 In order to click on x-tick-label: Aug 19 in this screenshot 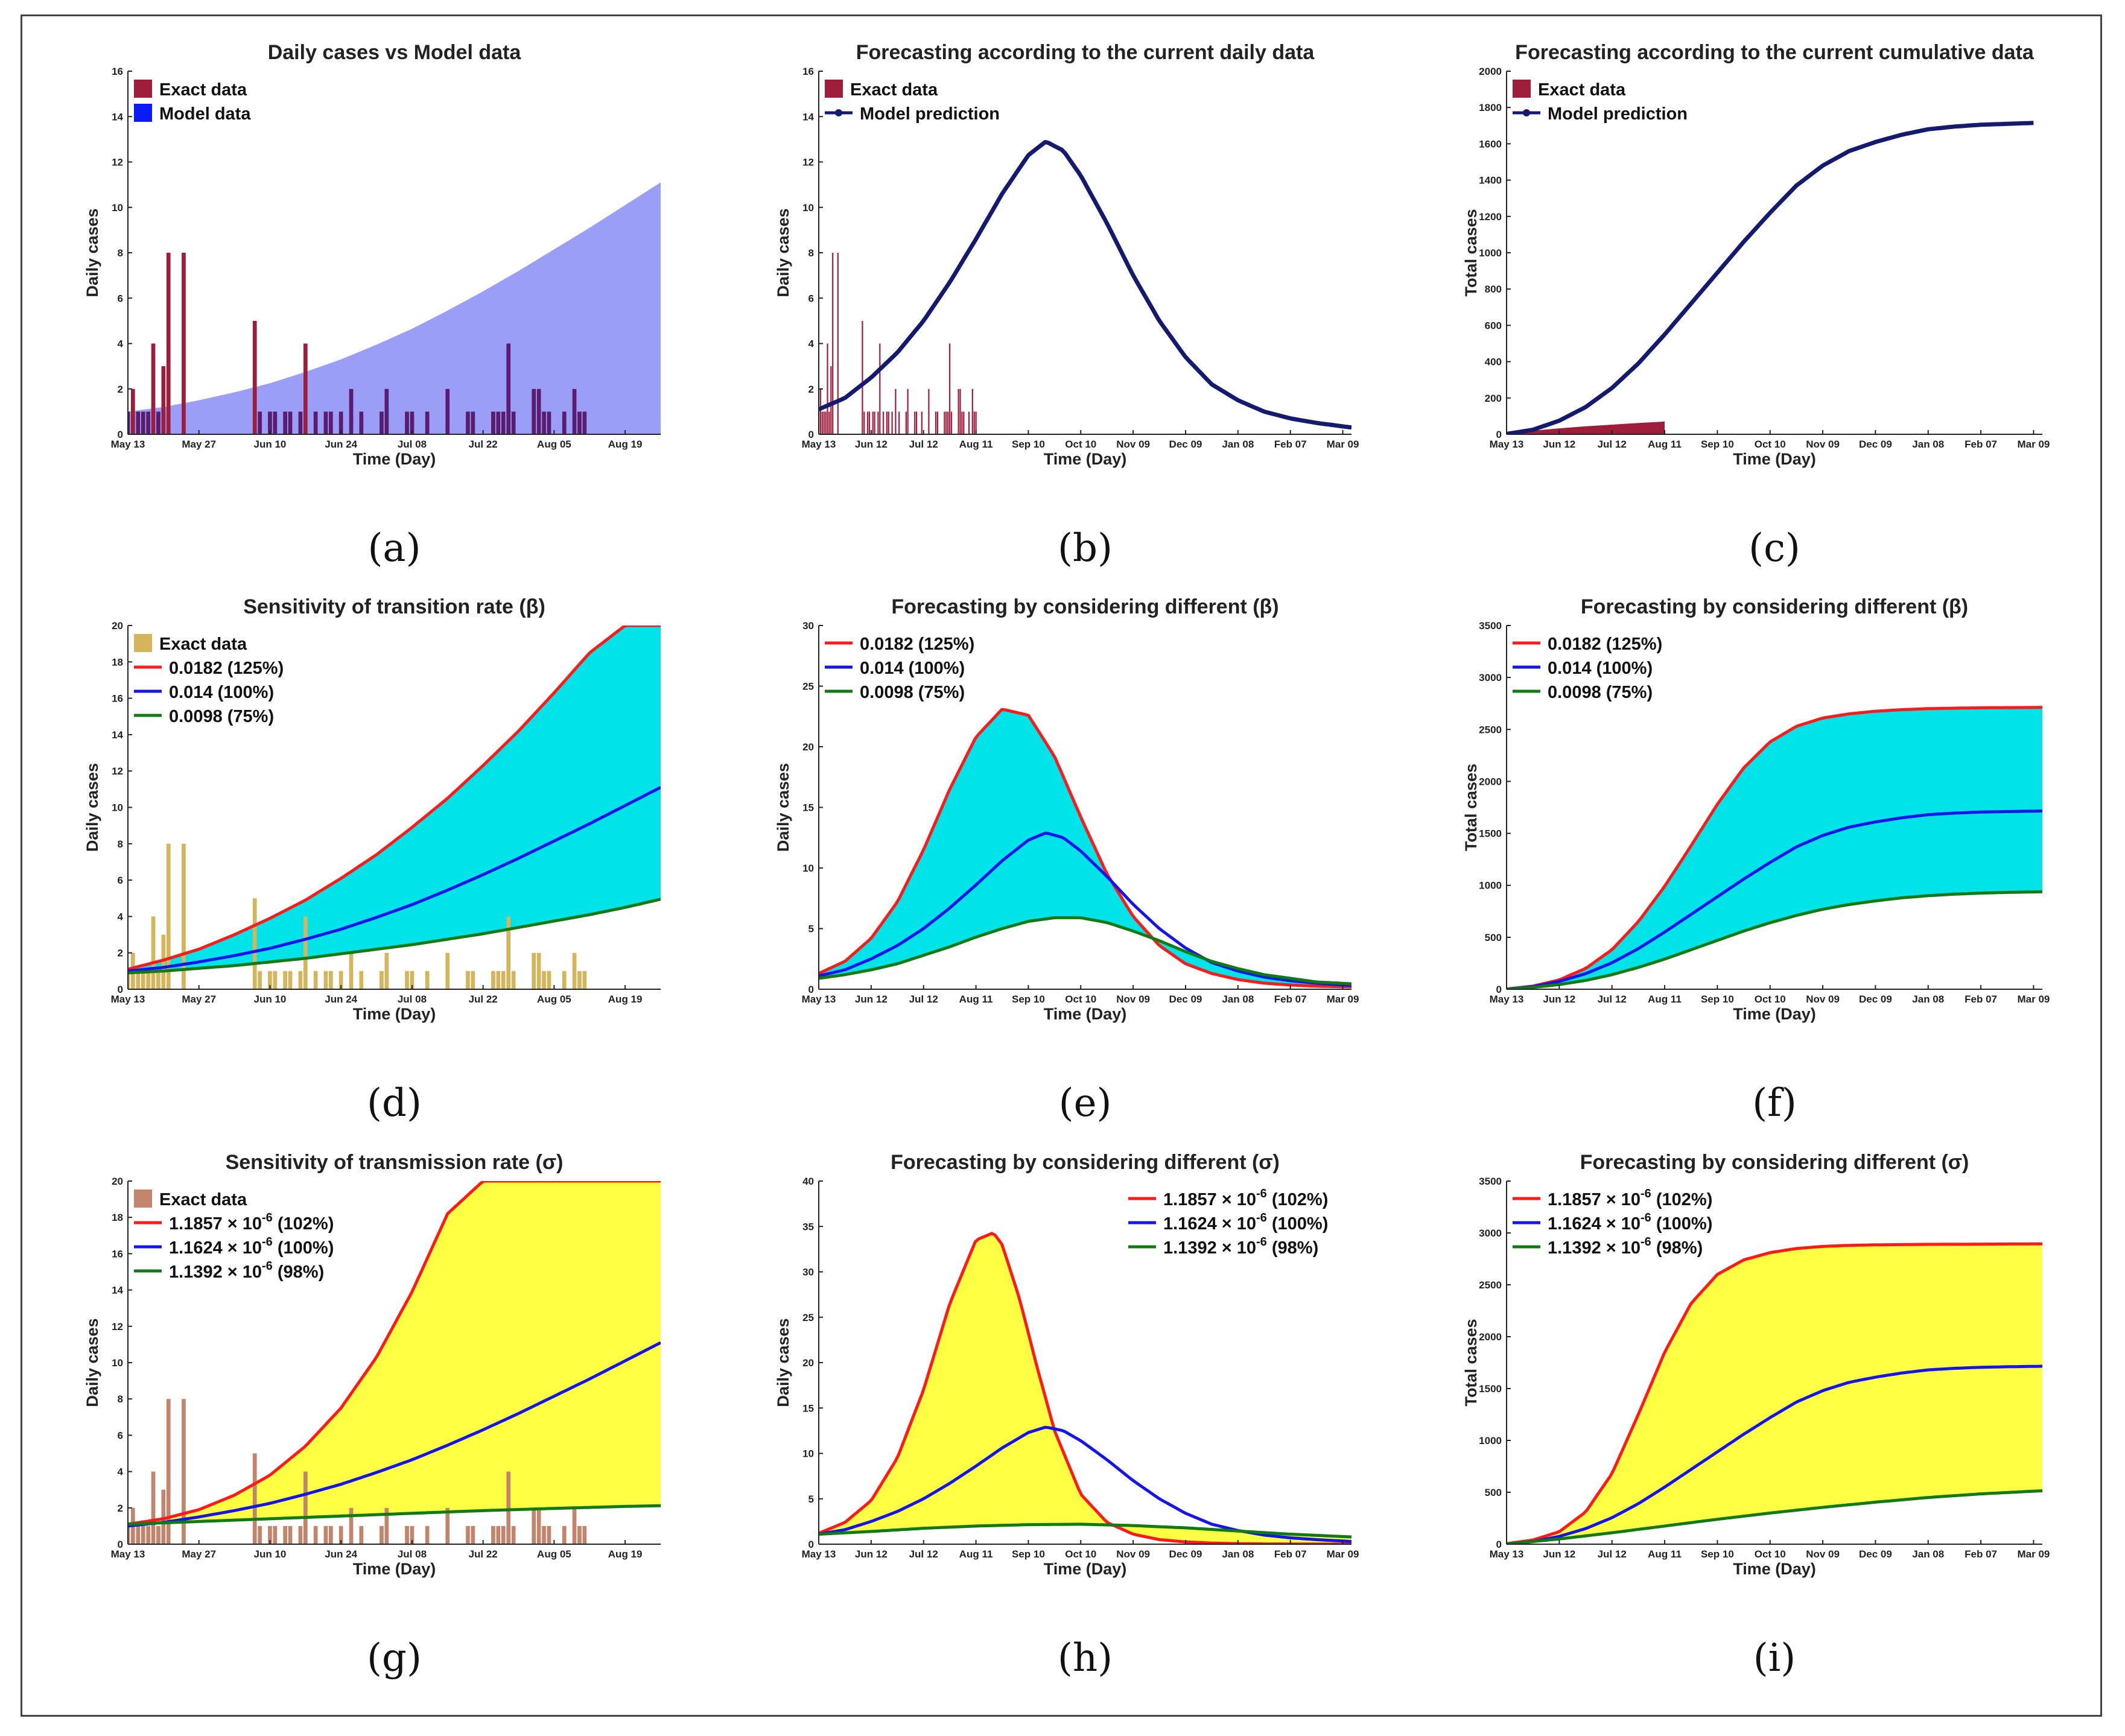, I will do `click(625, 444)`.